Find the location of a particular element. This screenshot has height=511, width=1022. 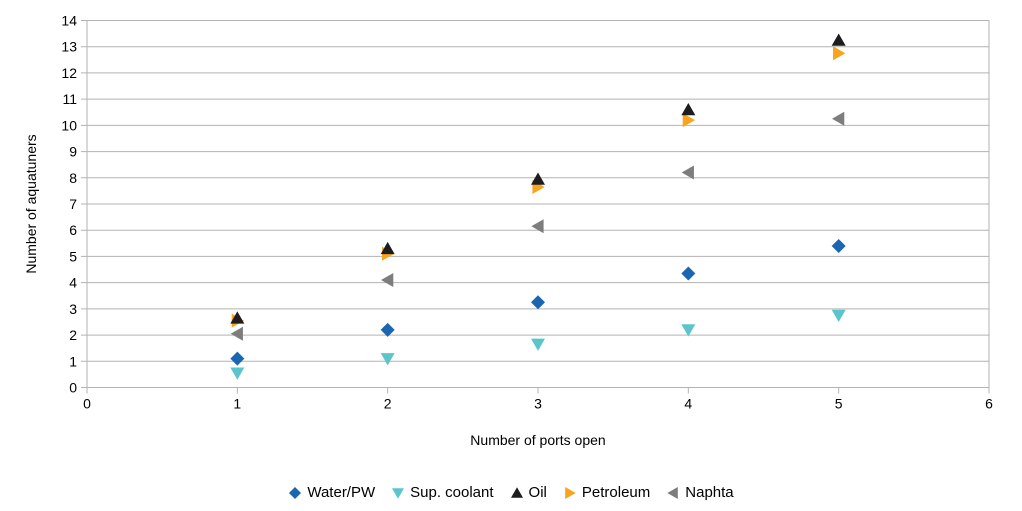

legend-label: Petroleum is located at coordinates (616, 492).